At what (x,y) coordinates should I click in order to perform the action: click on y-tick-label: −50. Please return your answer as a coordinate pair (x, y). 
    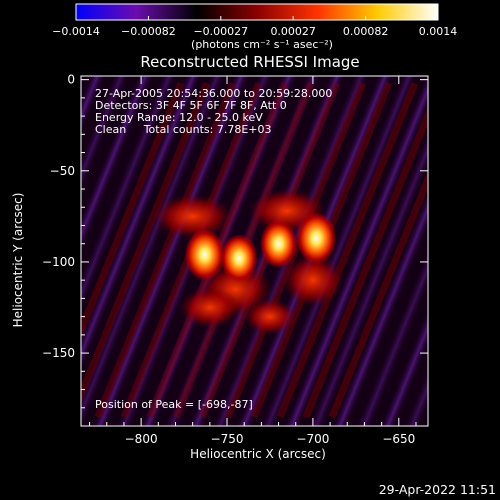
    Looking at the image, I should click on (62, 171).